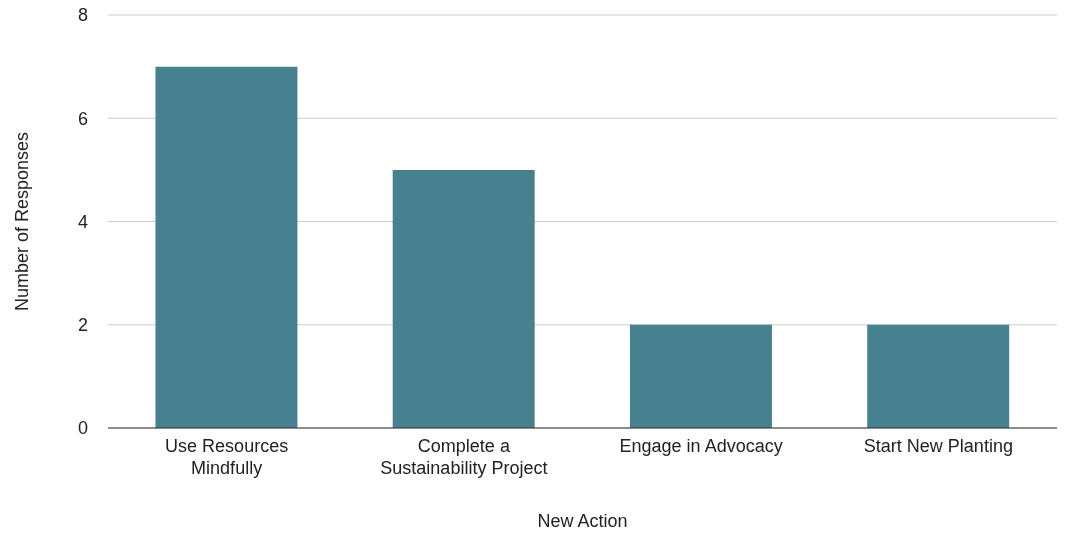 The height and width of the screenshot is (533, 1065). What do you see at coordinates (938, 446) in the screenshot?
I see `x-tick-label: Start New Planting` at bounding box center [938, 446].